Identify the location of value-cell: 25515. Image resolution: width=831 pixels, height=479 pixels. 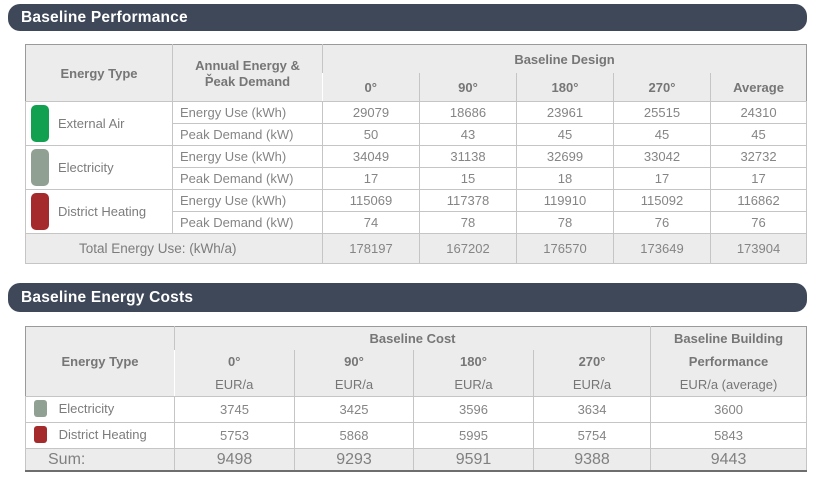
(662, 112).